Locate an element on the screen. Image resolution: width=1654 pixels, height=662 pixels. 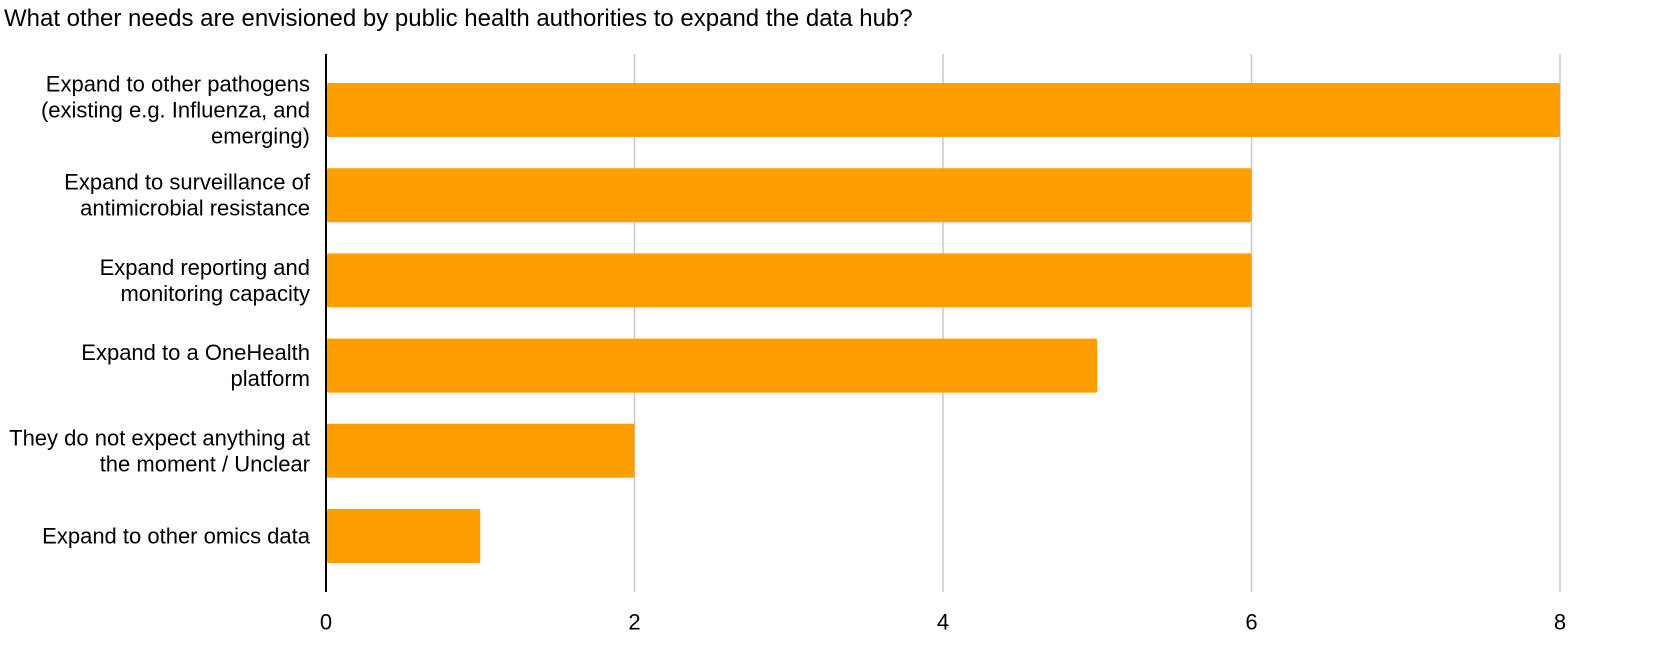
x-tick-label-4: 4 is located at coordinates (943, 622).